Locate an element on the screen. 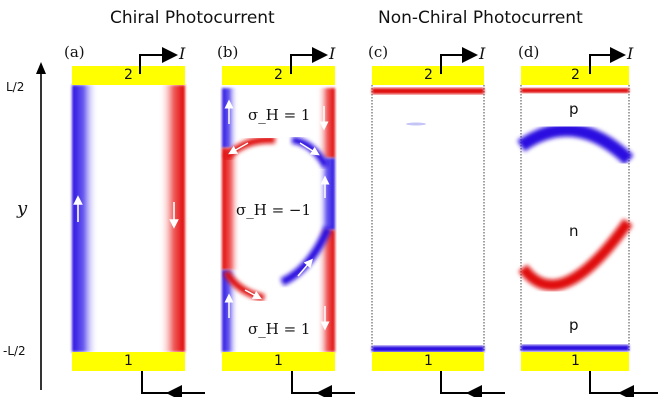 Image resolution: width=660 pixels, height=397 pixels. panel-d-current-out-arrow is located at coordinates (607, 60).